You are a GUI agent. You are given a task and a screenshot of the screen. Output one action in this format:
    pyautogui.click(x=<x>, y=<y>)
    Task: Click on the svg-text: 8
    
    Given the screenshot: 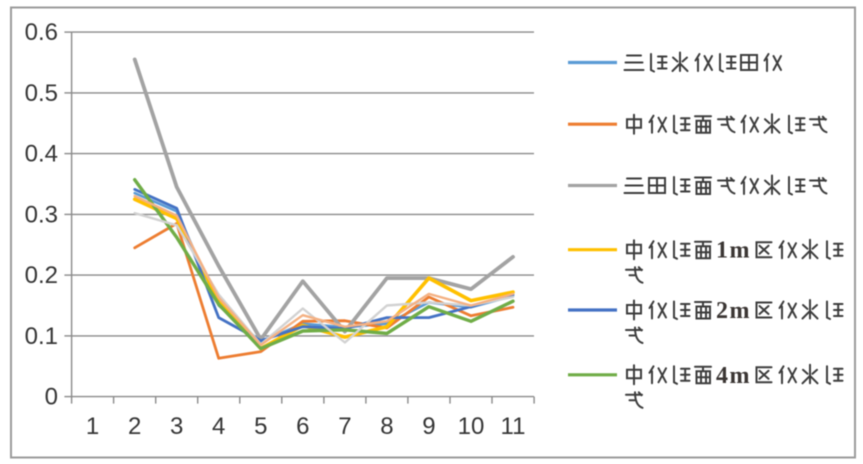 What is the action you would take?
    pyautogui.click(x=386, y=426)
    